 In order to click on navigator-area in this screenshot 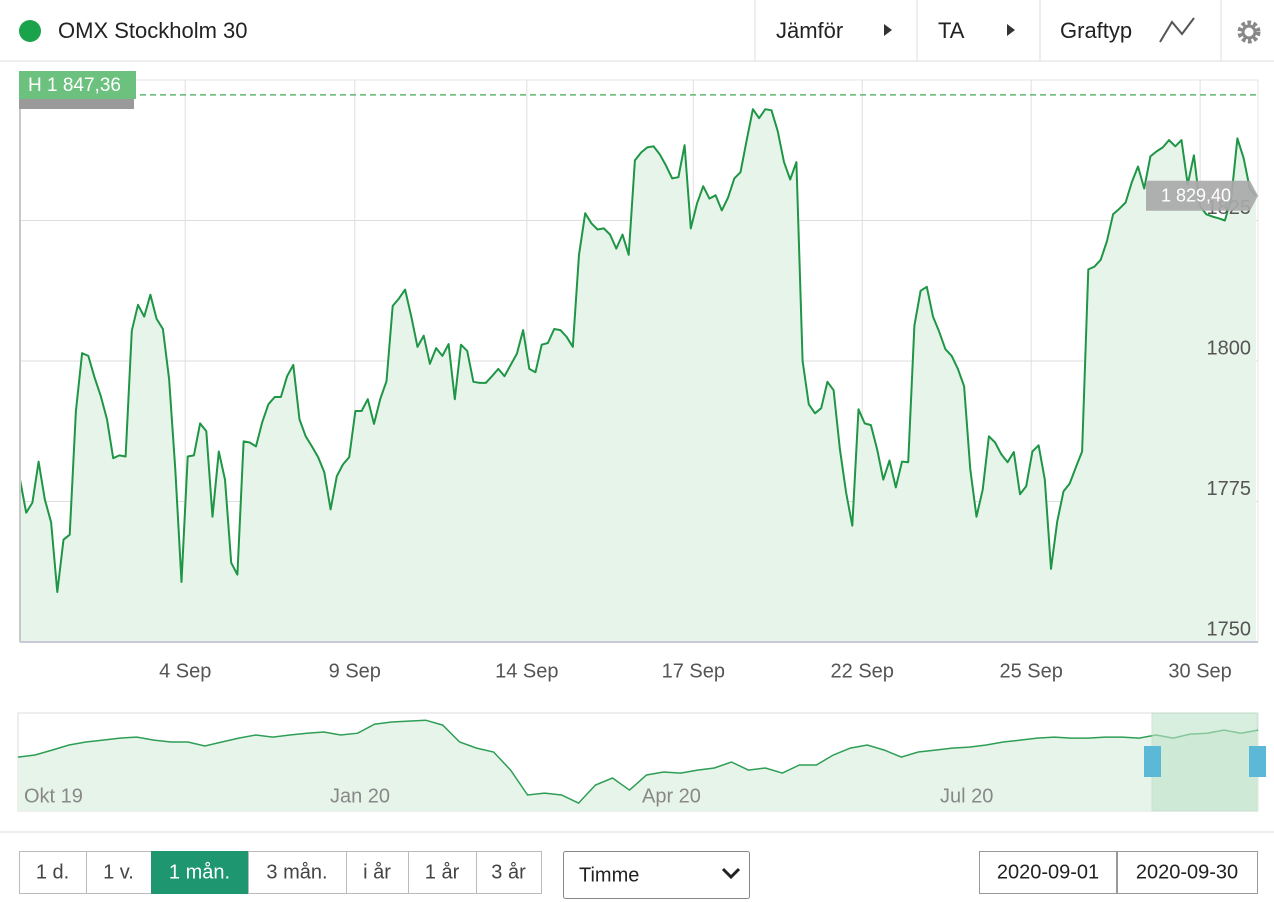, I will do `click(638, 765)`.